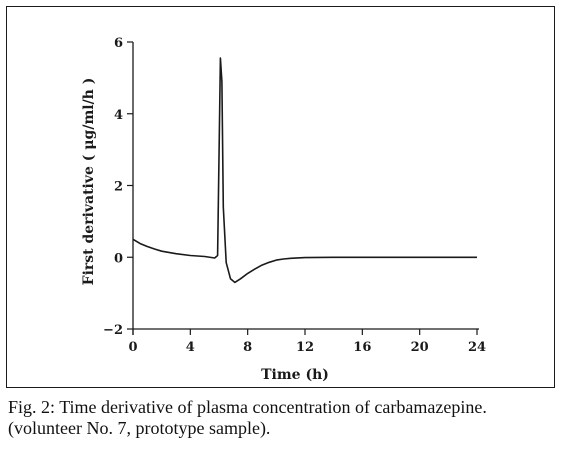 This screenshot has width=562, height=470. Describe the element at coordinates (118, 258) in the screenshot. I see `y-tick-label: 0` at that location.